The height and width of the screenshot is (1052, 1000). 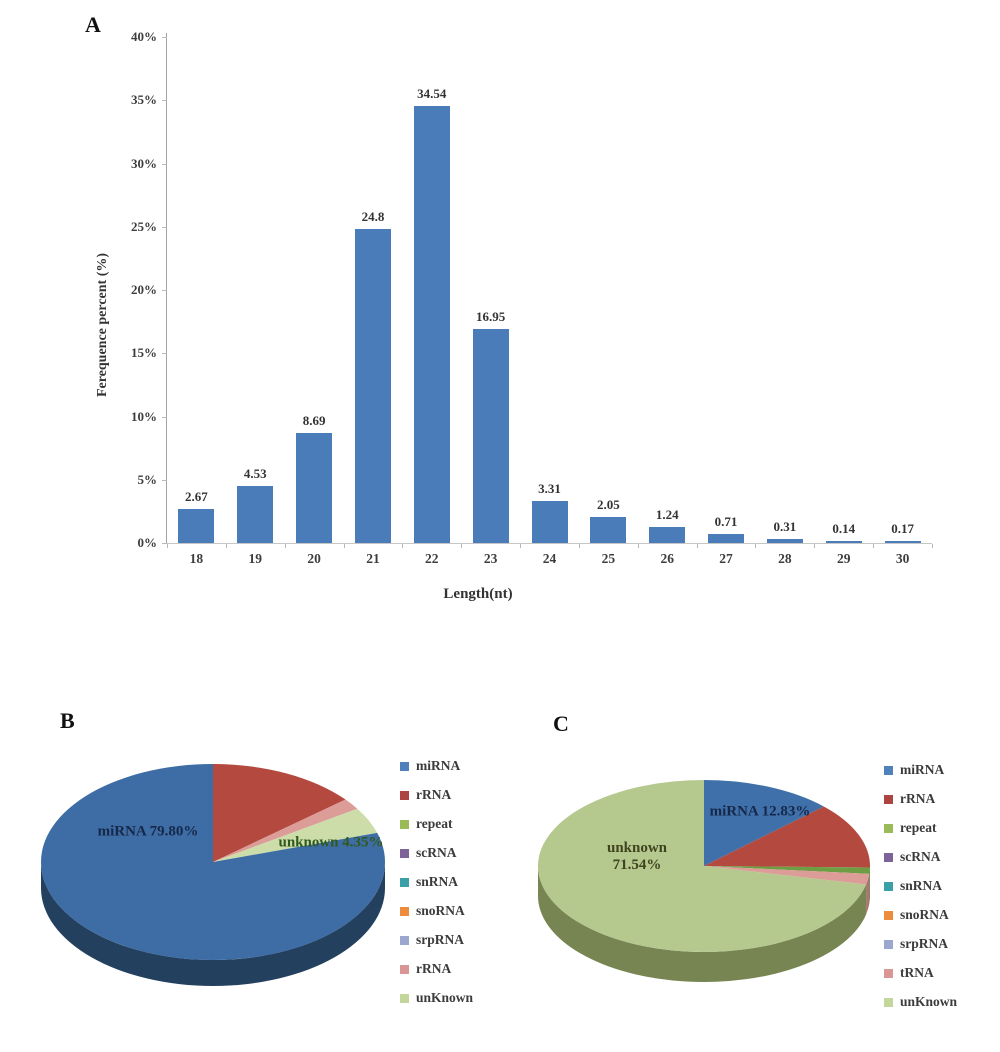 What do you see at coordinates (144, 100) in the screenshot?
I see `y-tick-label: 35%` at bounding box center [144, 100].